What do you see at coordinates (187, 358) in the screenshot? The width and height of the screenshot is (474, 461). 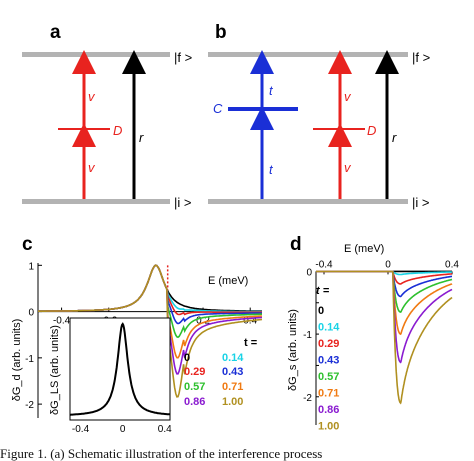 I see `panel-c-legend-0: 0` at bounding box center [187, 358].